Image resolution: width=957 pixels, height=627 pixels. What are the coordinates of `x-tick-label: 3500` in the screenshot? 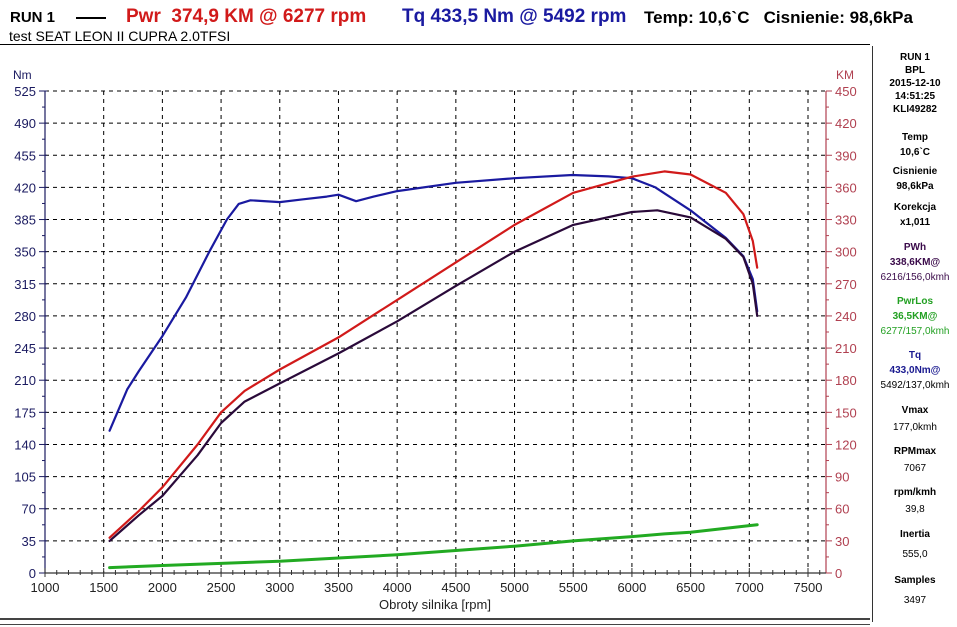 It's located at (338, 587).